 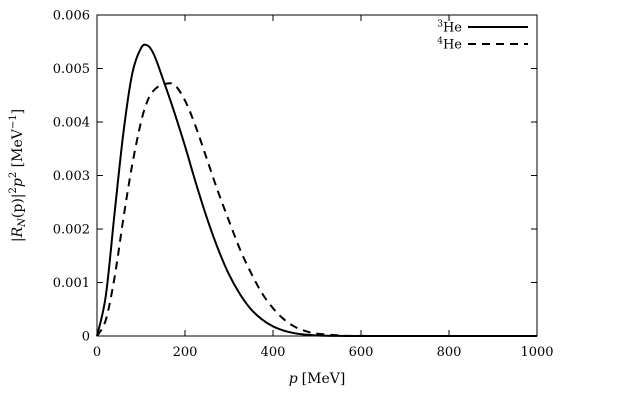 What do you see at coordinates (18, 232) in the screenshot?
I see `y-label-r: R` at bounding box center [18, 232].